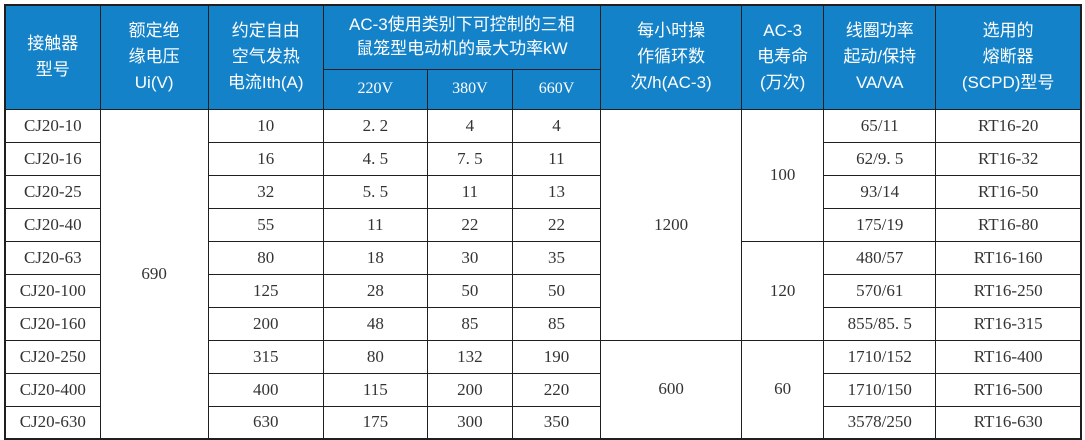 This screenshot has width=1085, height=440. Describe the element at coordinates (375, 290) in the screenshot. I see `kw-220v-cell: 28` at that location.